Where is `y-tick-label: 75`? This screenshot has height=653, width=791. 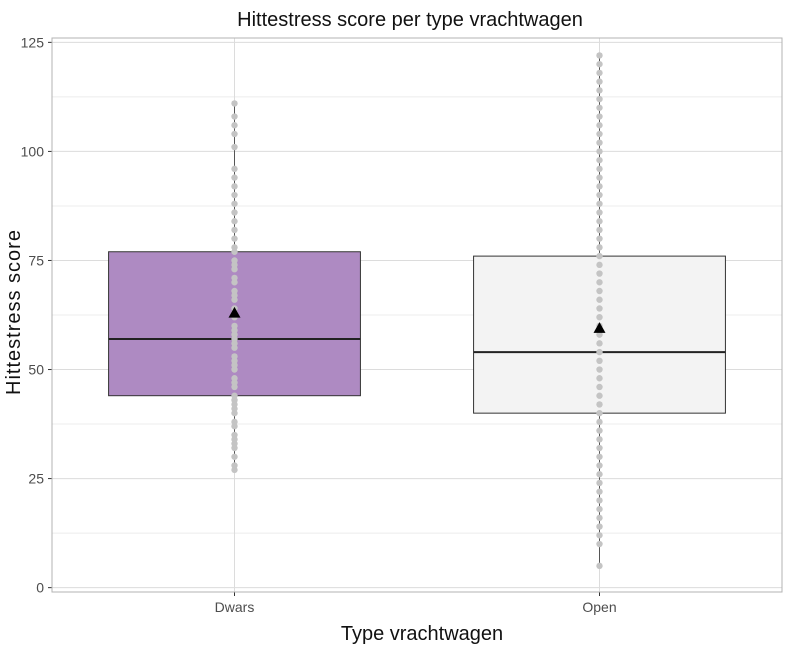
y-tick-label: 75 is located at coordinates (36, 260).